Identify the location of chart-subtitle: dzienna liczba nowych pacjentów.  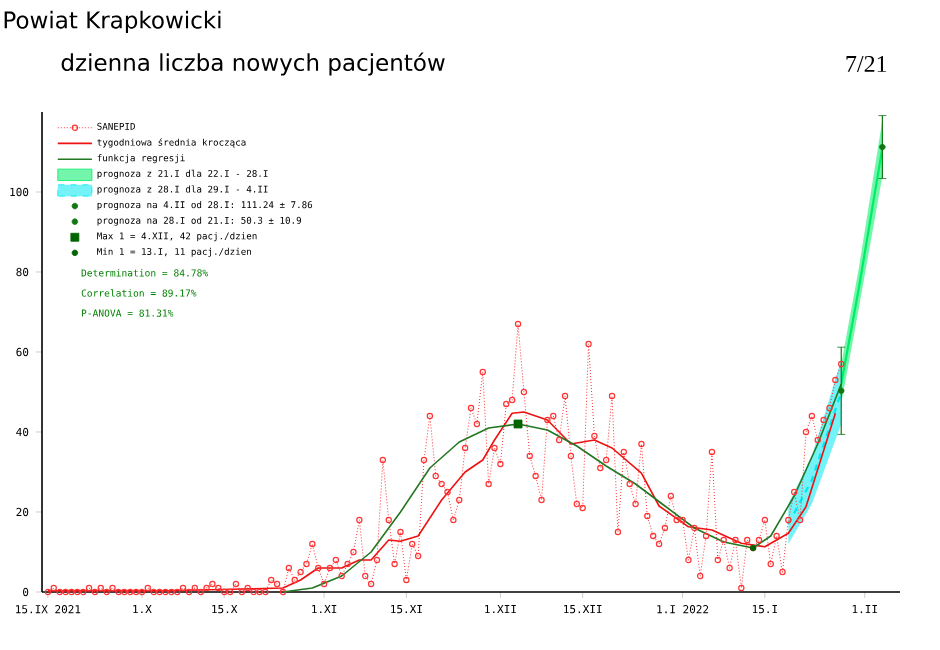
(253, 64).